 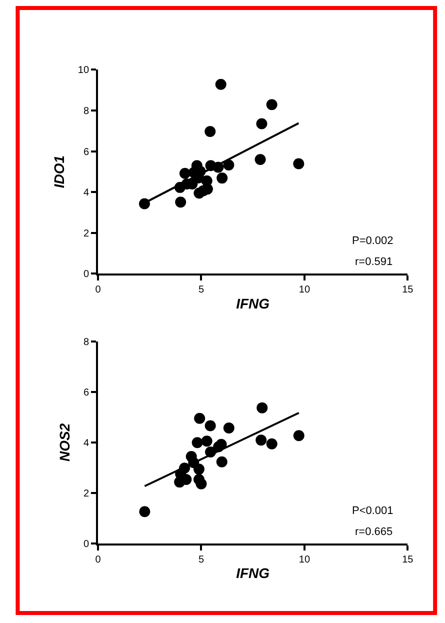 I want to click on annotation: P=0.002, so click(x=373, y=241).